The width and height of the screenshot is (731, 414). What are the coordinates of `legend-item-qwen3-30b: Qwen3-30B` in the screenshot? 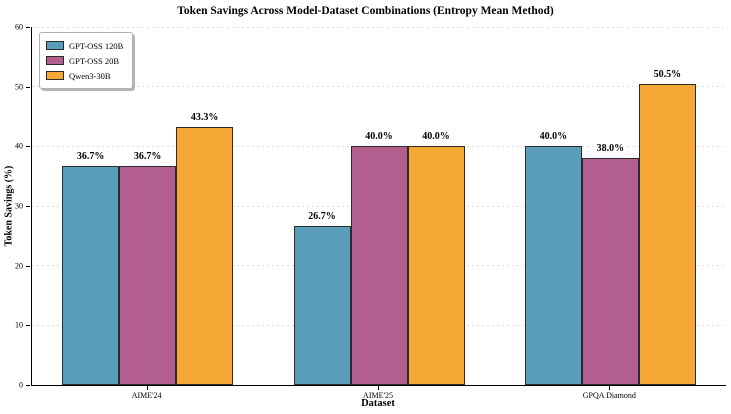 It's located at (84, 75).